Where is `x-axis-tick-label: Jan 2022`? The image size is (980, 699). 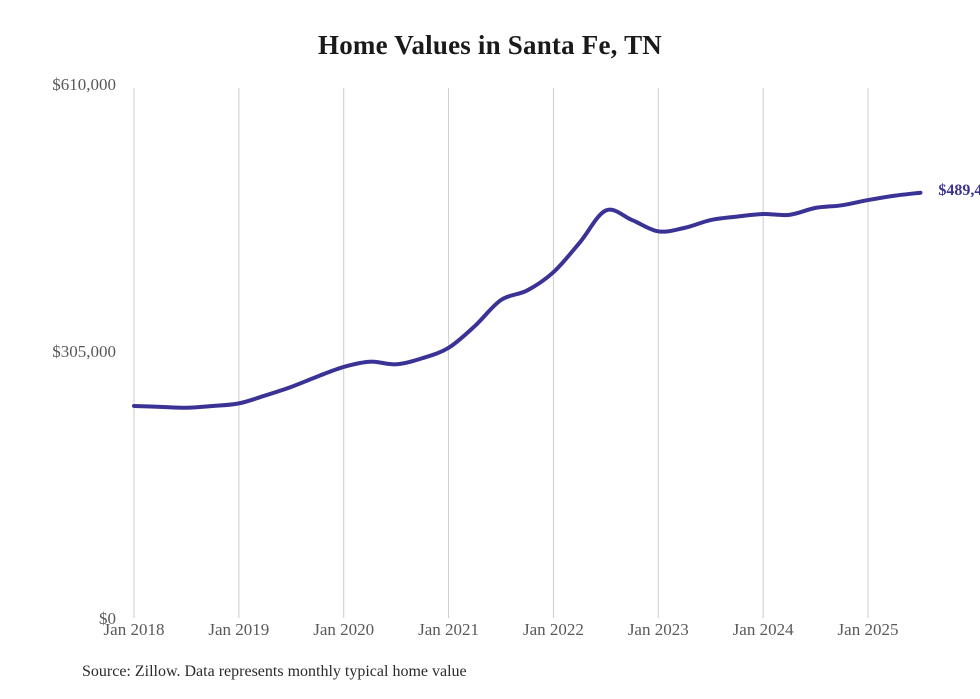 x-axis-tick-label: Jan 2022 is located at coordinates (553, 629).